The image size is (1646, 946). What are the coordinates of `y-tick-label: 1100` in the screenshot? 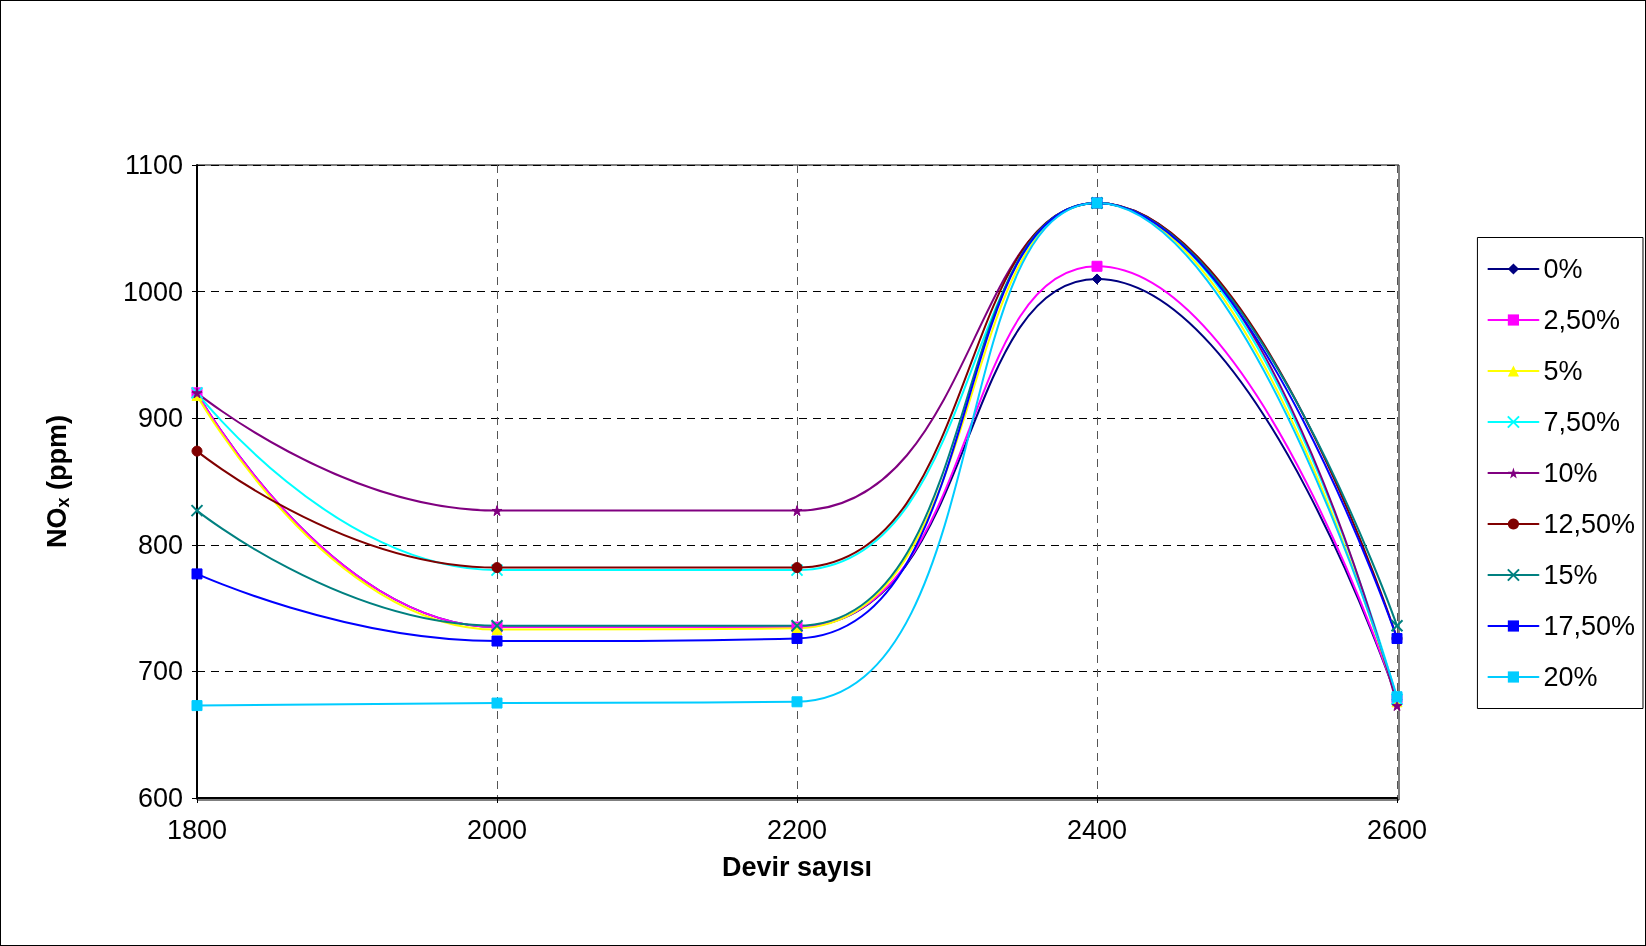 It's located at (153, 165).